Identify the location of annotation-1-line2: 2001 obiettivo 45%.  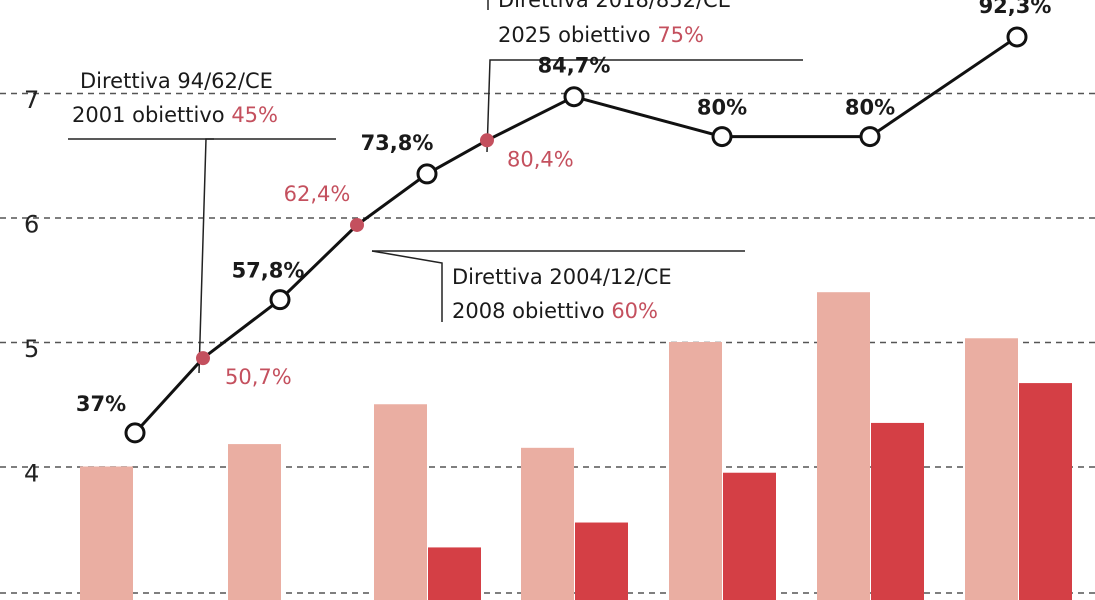
(175, 115).